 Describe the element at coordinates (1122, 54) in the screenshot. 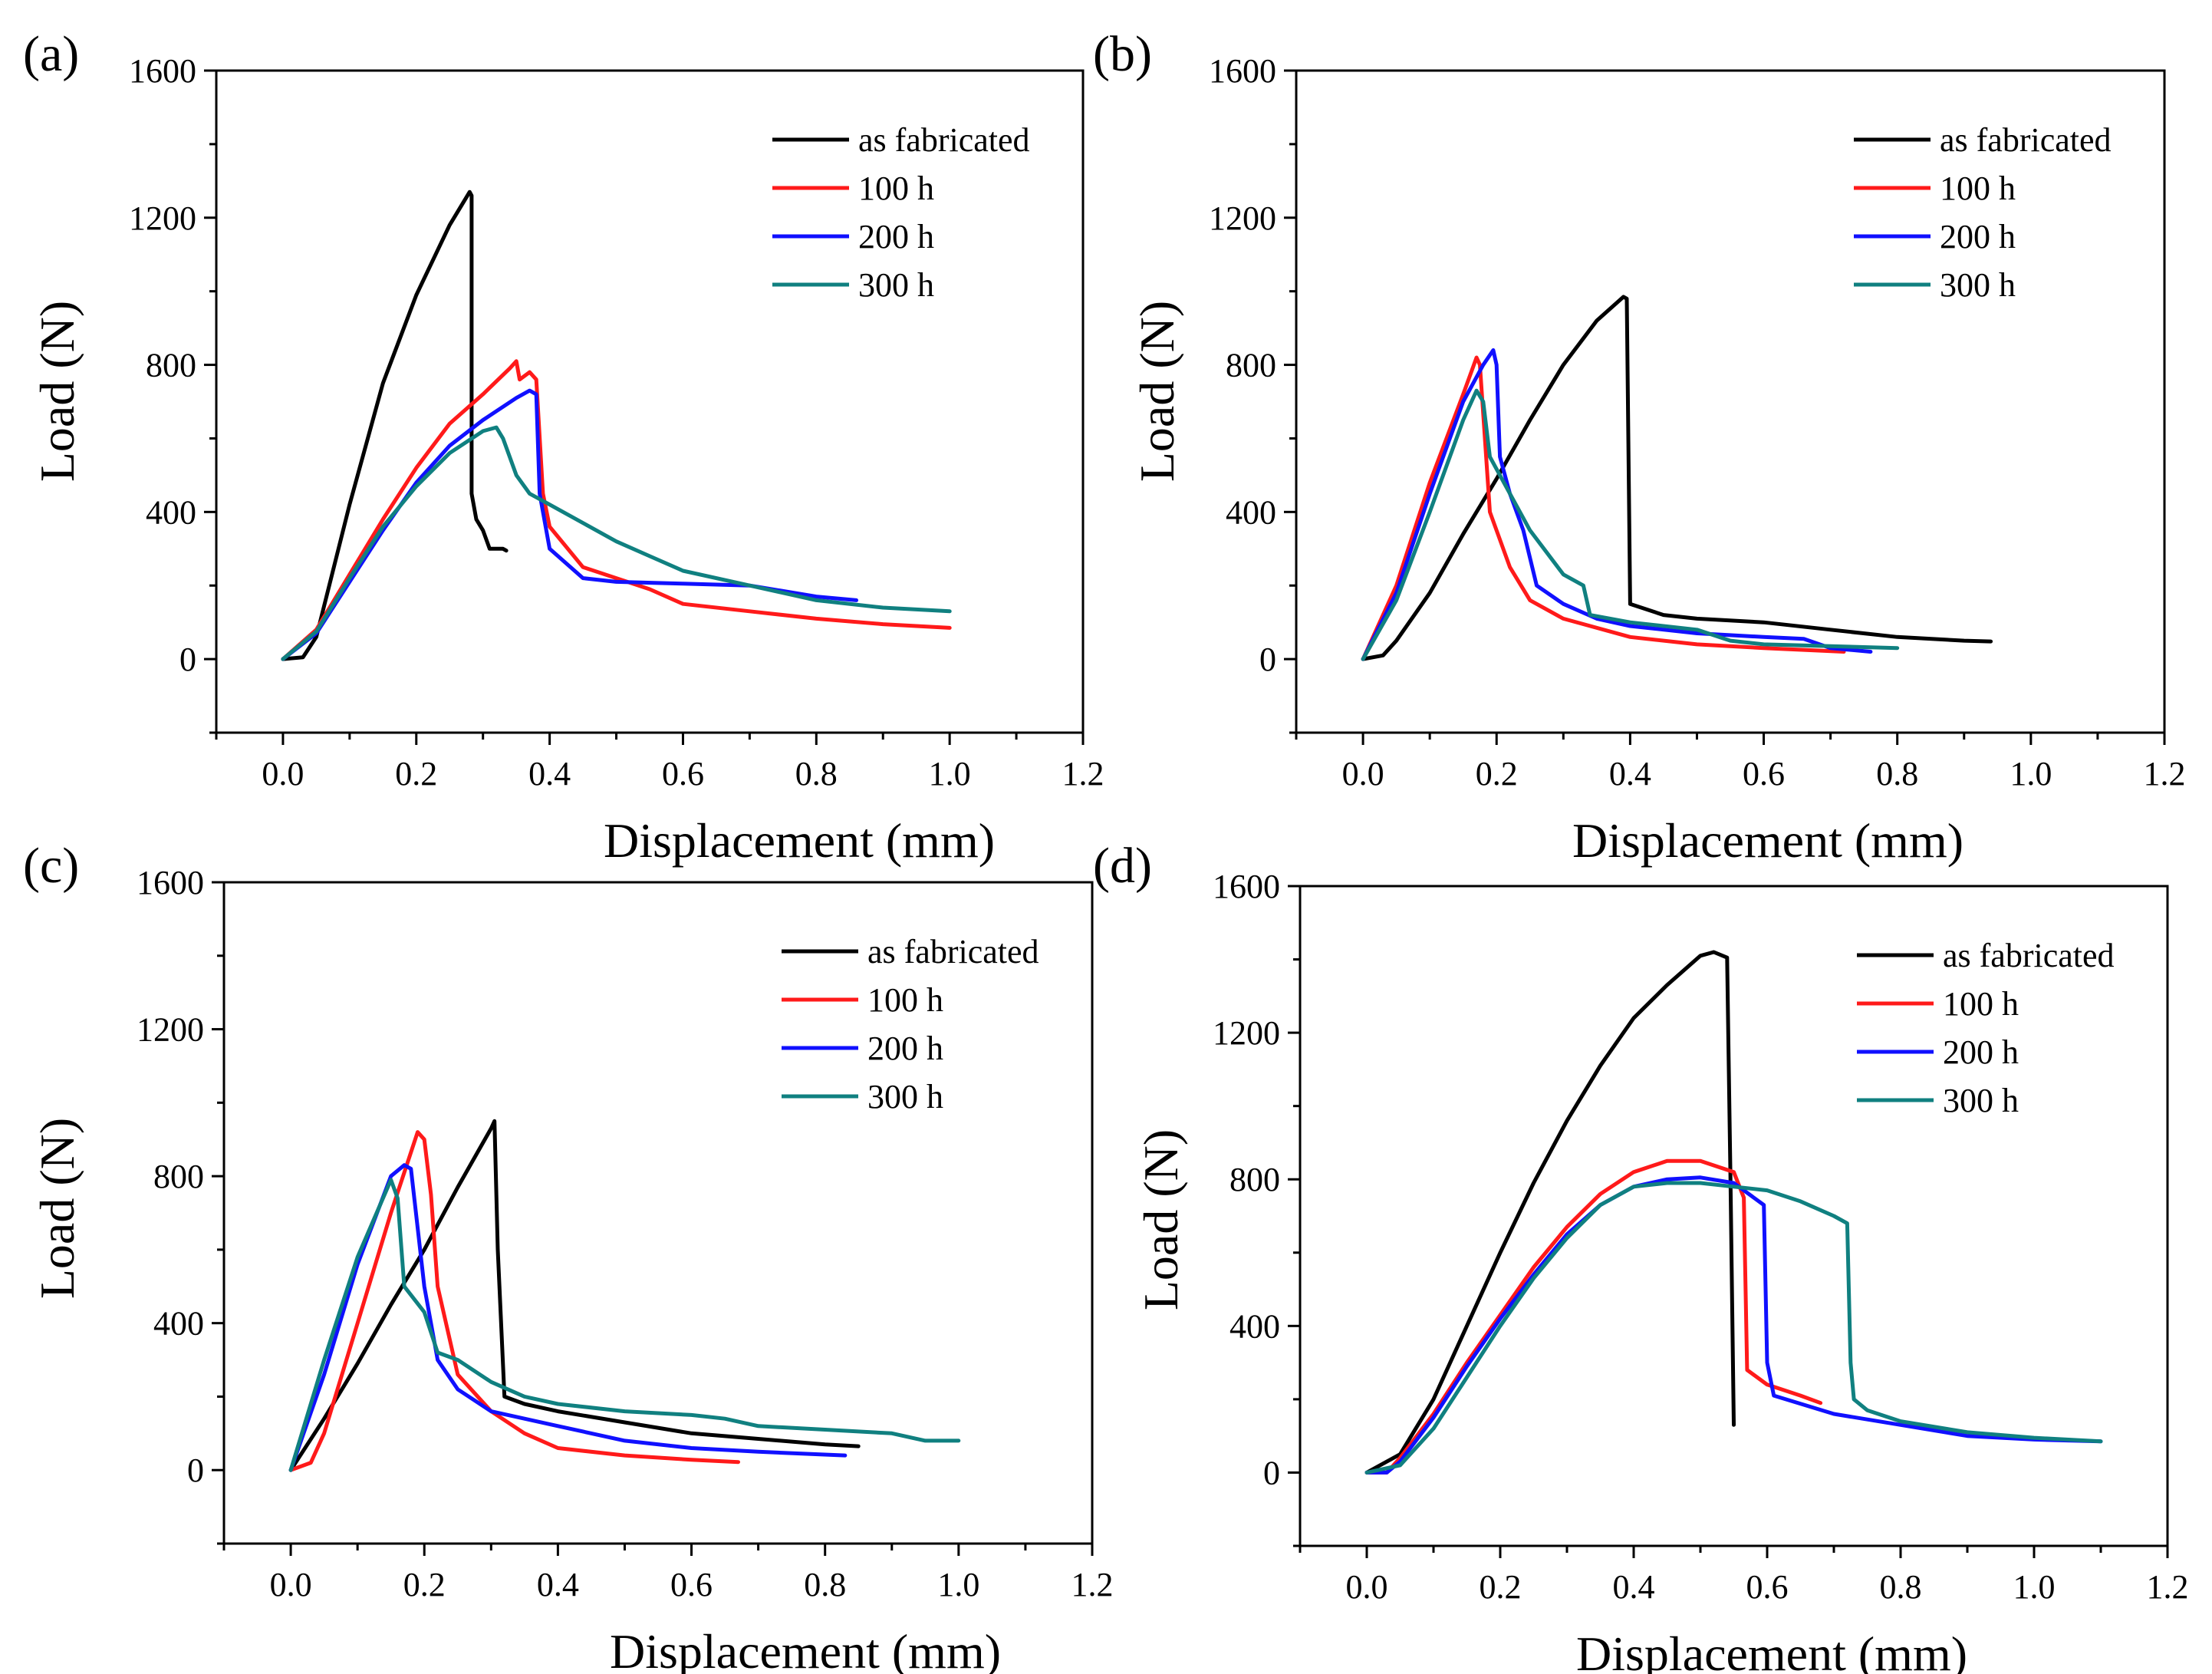

I see `panel-label: (b)` at that location.